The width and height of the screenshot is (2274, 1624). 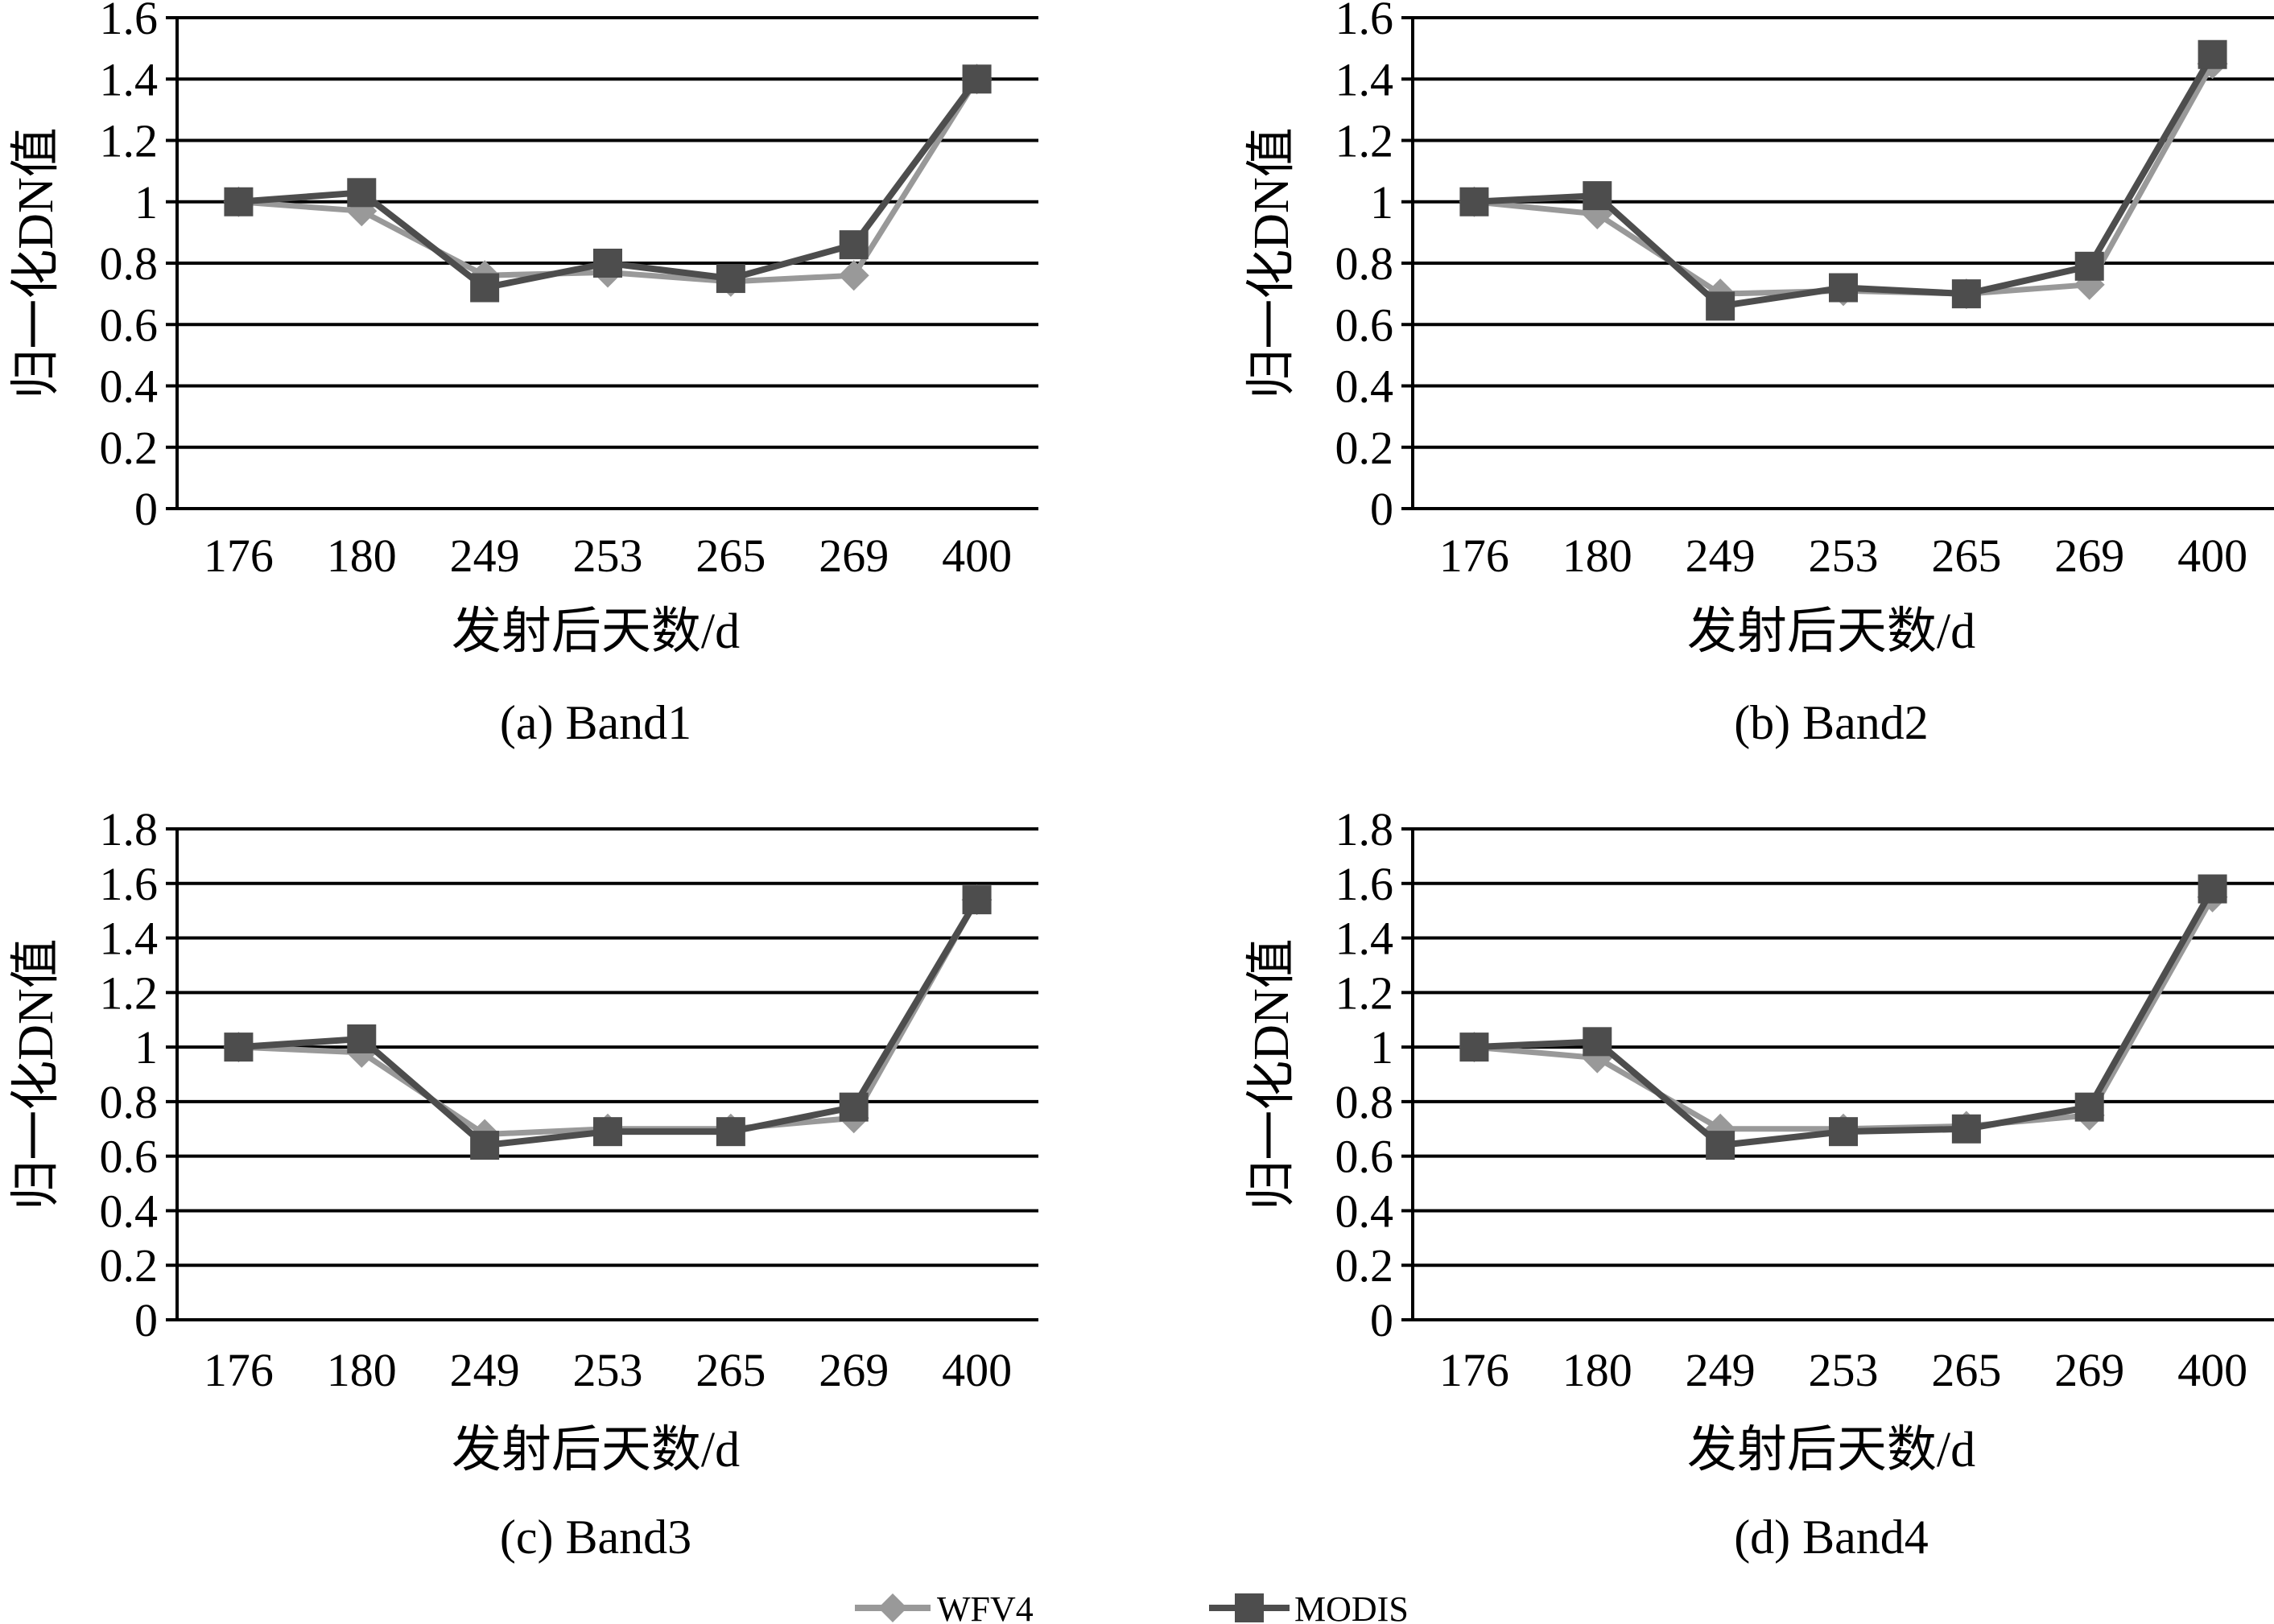 I want to click on legend-marker-square, so click(x=1249, y=1607).